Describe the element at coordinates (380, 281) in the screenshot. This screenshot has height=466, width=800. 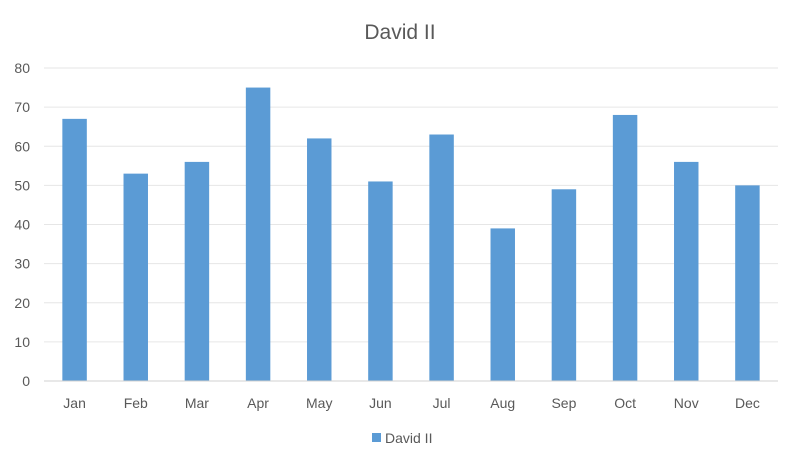
I see `bar-jun` at that location.